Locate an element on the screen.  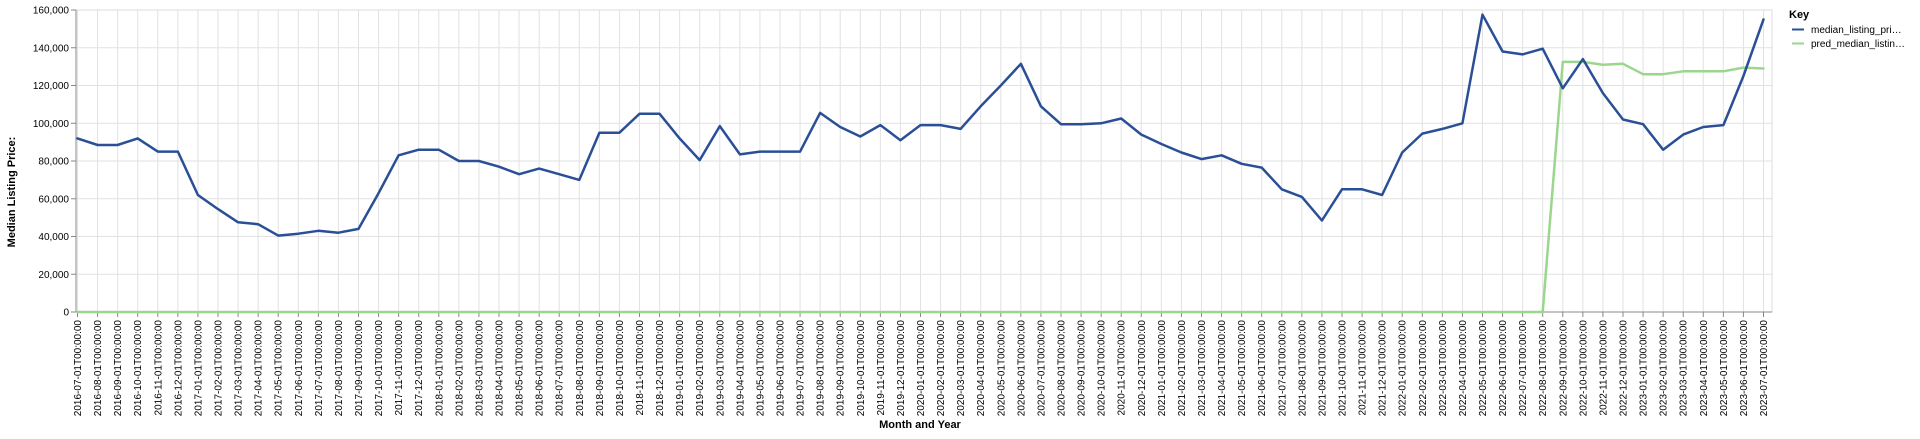
x-tick-label: 2020-02-01T00:00:00 is located at coordinates (941, 368).